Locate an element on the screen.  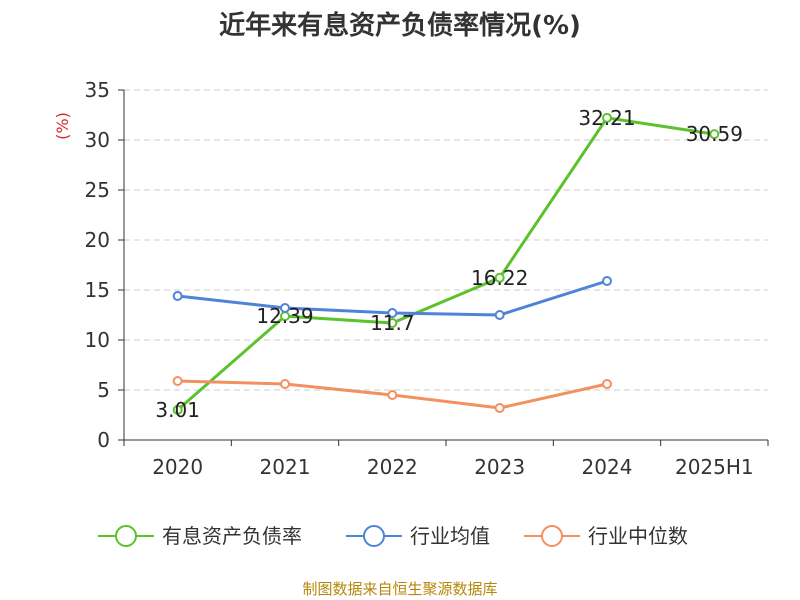
y-tick-label: 35 is located at coordinates (97, 90).